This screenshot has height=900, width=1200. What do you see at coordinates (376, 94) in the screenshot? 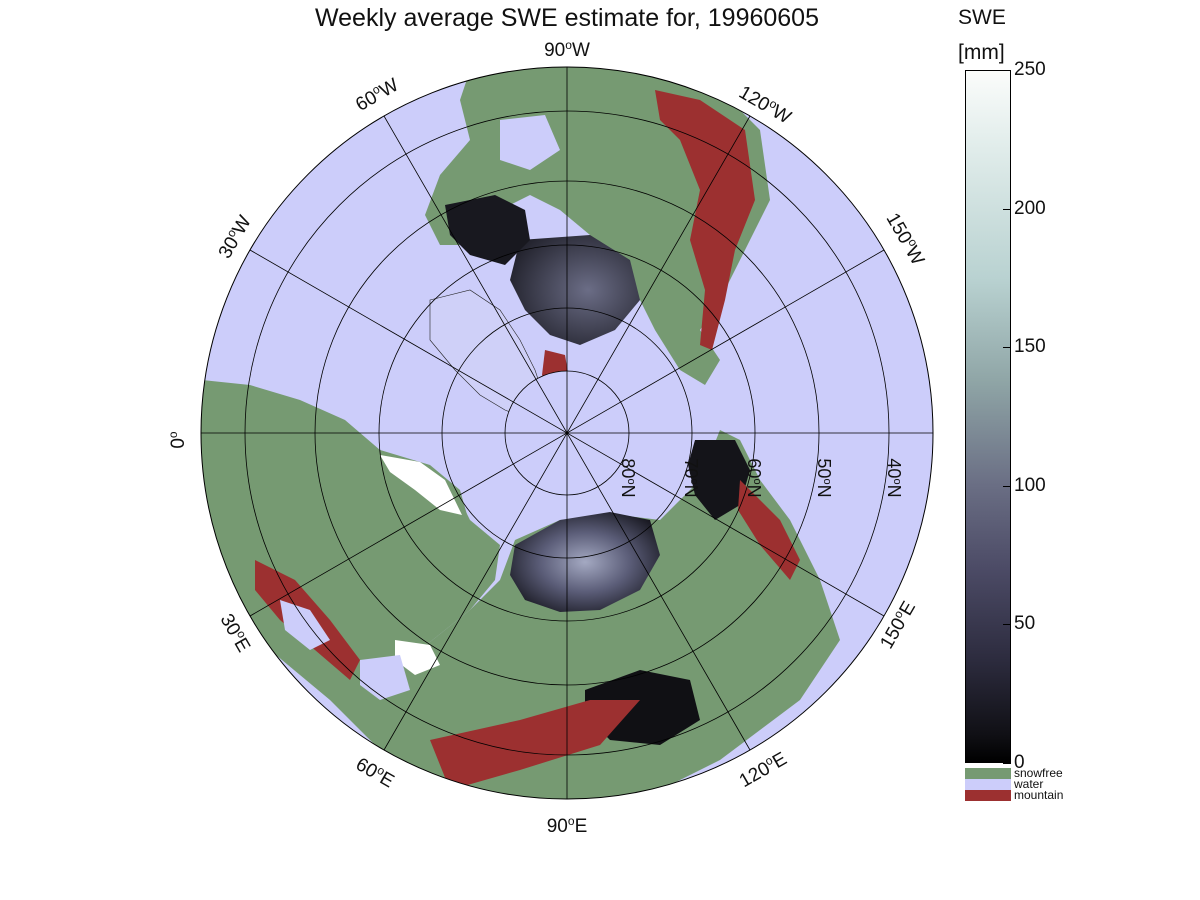
I see `lon-label-60w: 60oW` at bounding box center [376, 94].